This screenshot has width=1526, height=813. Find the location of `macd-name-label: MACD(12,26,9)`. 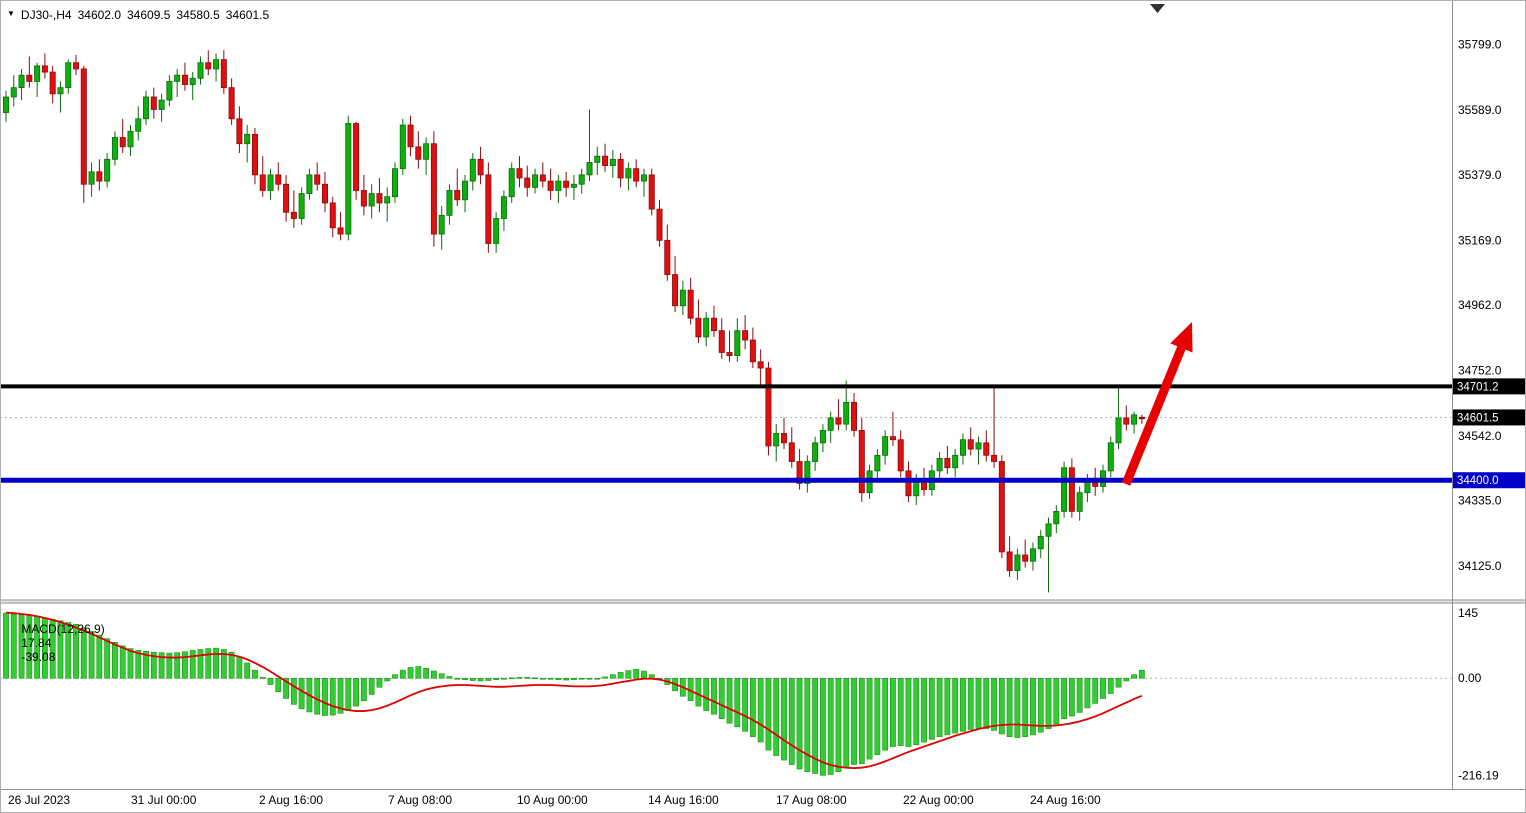

macd-name-label: MACD(12,26,9) is located at coordinates (63, 629).